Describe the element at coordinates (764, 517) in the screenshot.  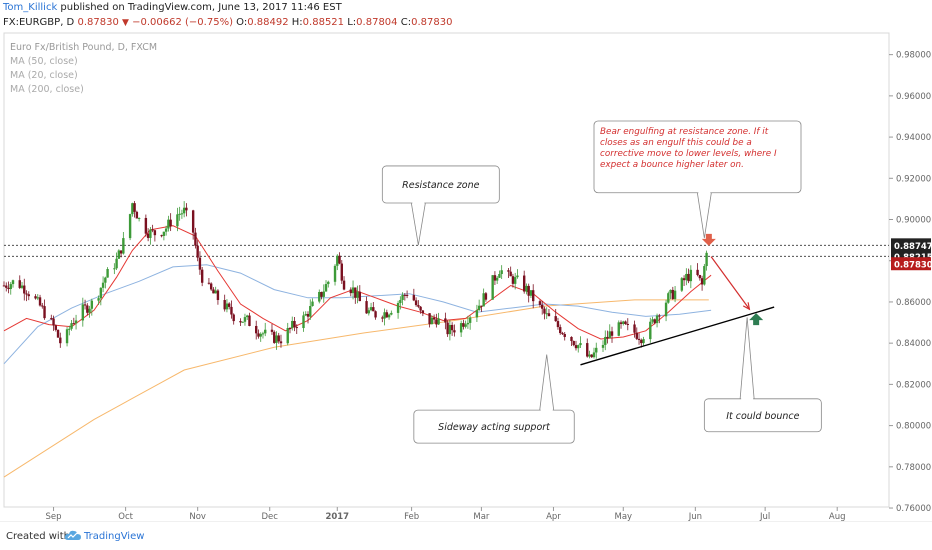
I see `x-tick-label: Jul` at that location.